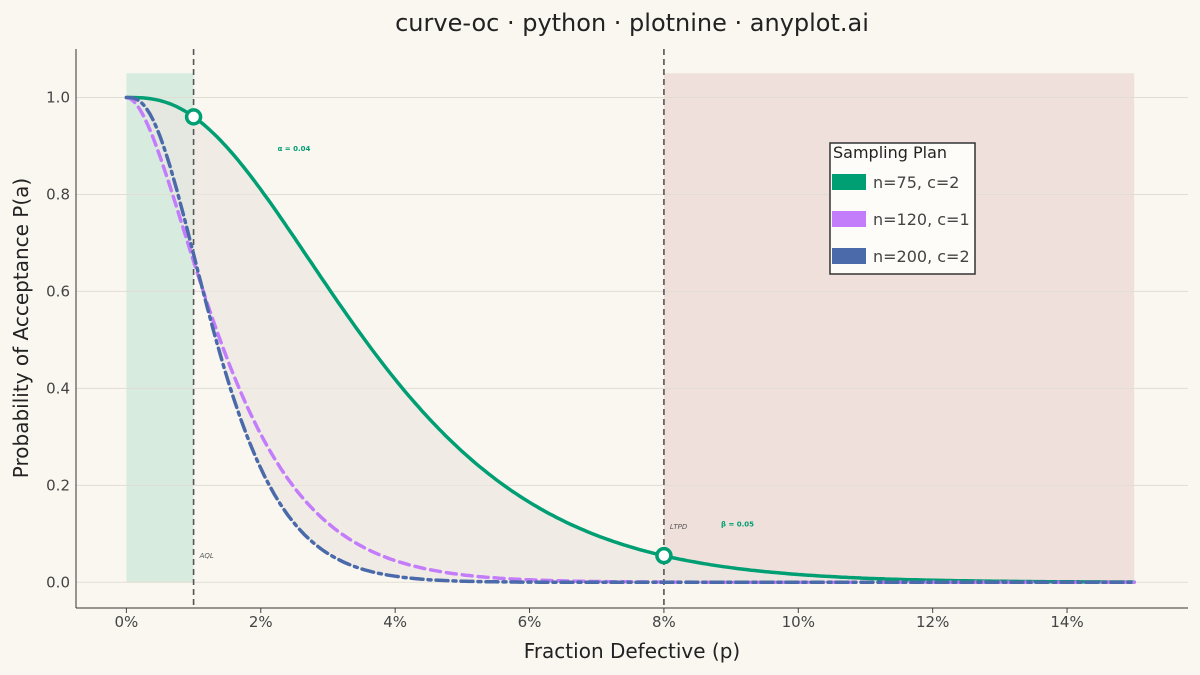 Image resolution: width=1200 pixels, height=675 pixels. What do you see at coordinates (58, 485) in the screenshot?
I see `y-tick-label: 0.2` at bounding box center [58, 485].